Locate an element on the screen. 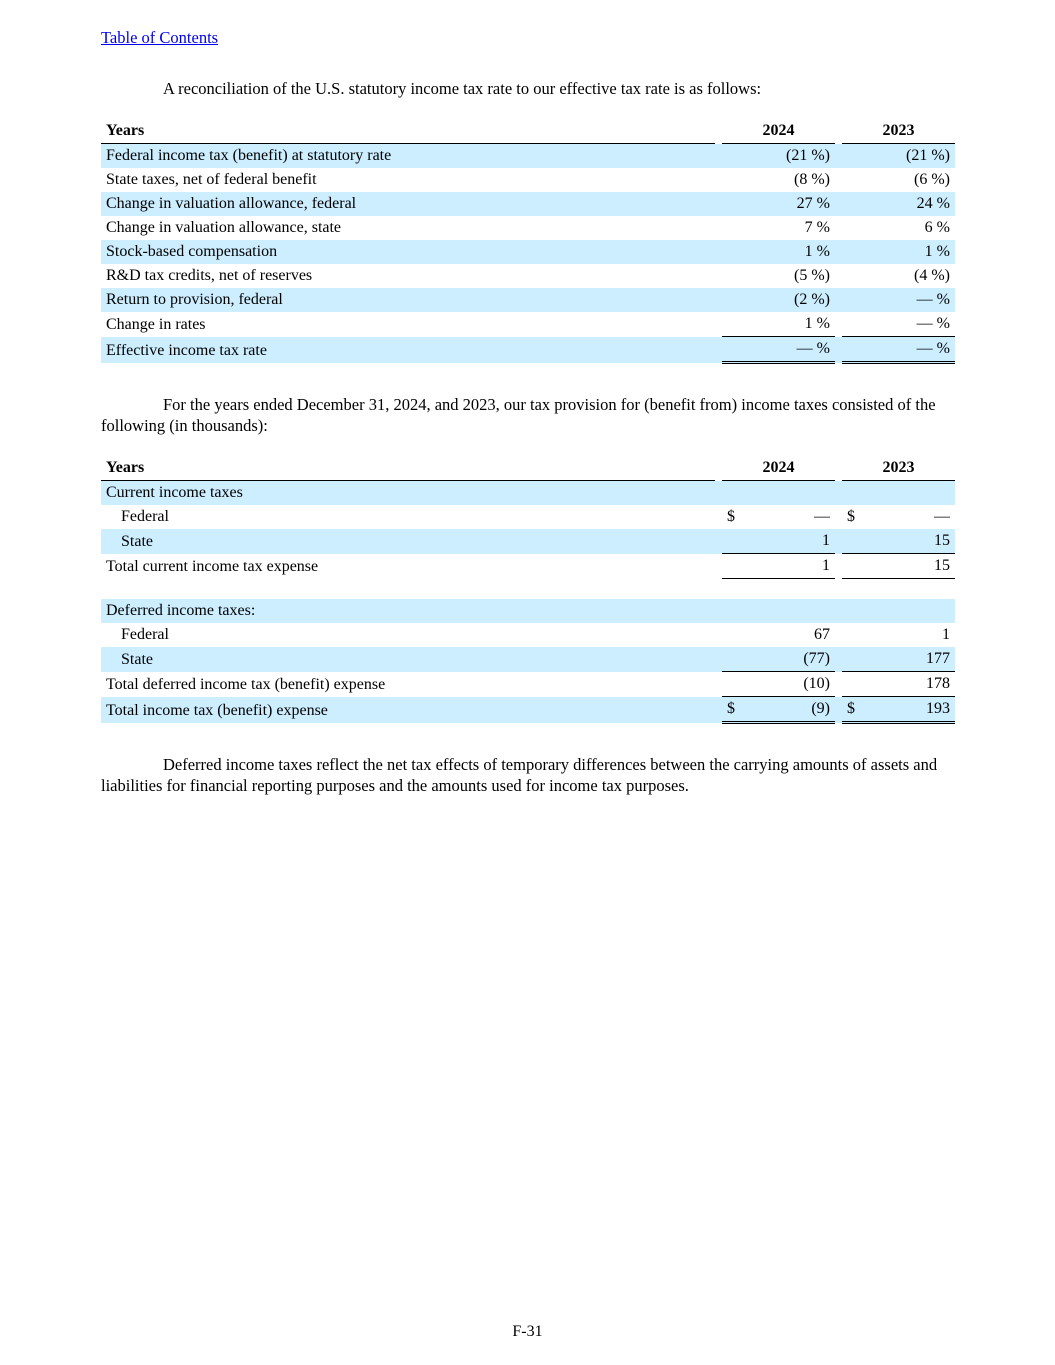  value-2023: 1 % is located at coordinates (937, 252).